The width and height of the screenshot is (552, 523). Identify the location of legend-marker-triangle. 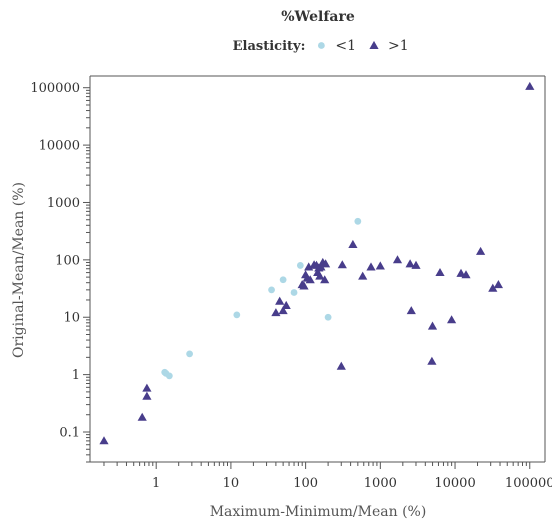
(374, 44).